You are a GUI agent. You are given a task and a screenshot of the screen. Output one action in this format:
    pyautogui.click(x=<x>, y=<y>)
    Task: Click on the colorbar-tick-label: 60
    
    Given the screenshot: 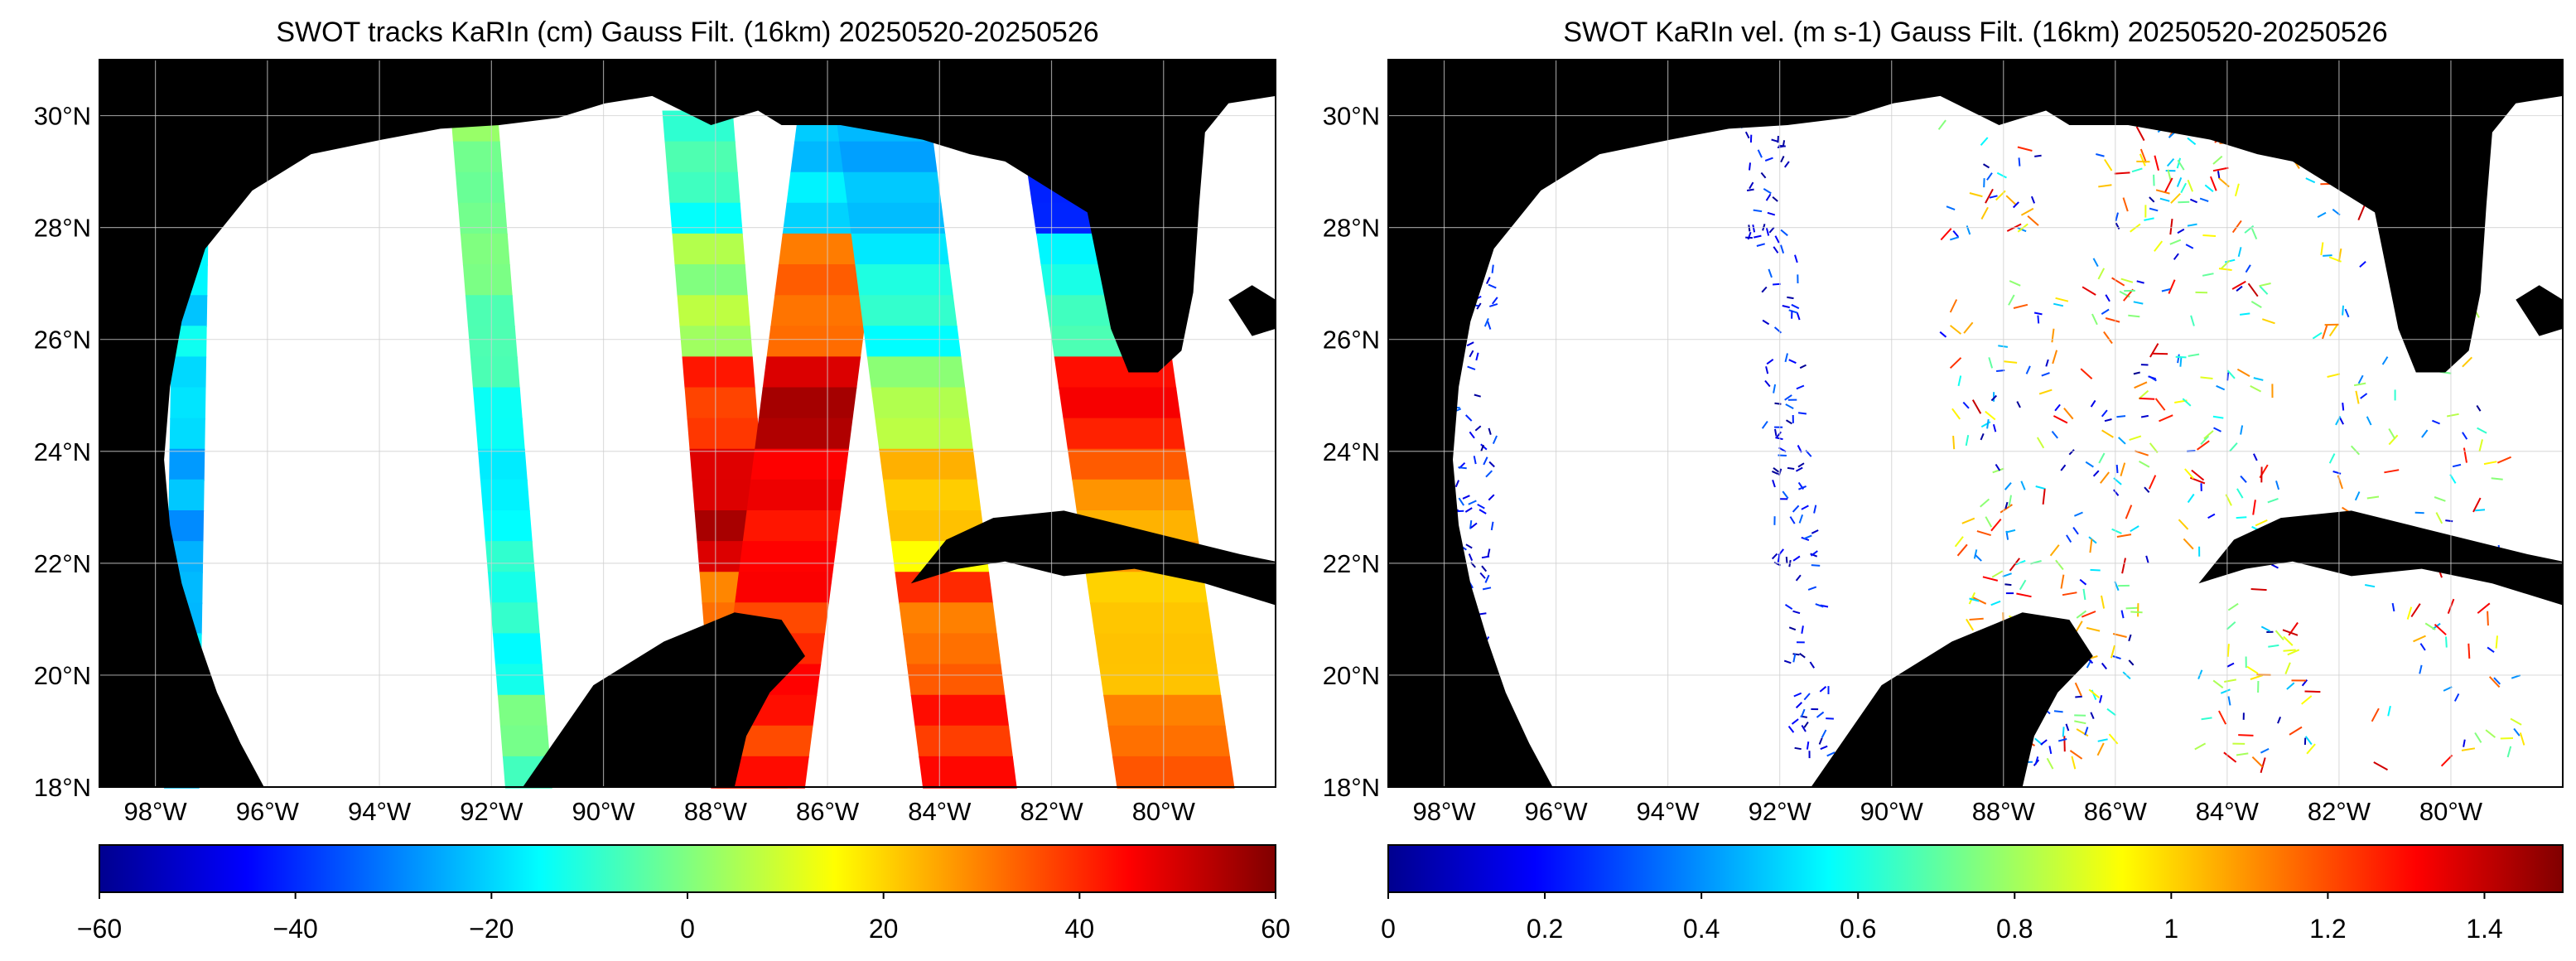 What is the action you would take?
    pyautogui.click(x=1275, y=929)
    